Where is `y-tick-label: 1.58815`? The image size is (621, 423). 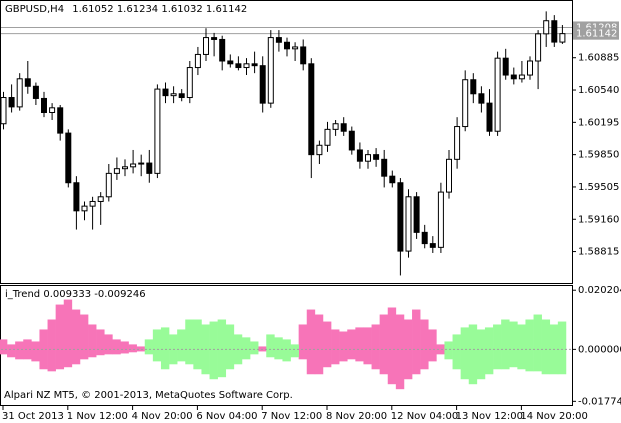 y-tick-label: 1.58815 is located at coordinates (598, 252).